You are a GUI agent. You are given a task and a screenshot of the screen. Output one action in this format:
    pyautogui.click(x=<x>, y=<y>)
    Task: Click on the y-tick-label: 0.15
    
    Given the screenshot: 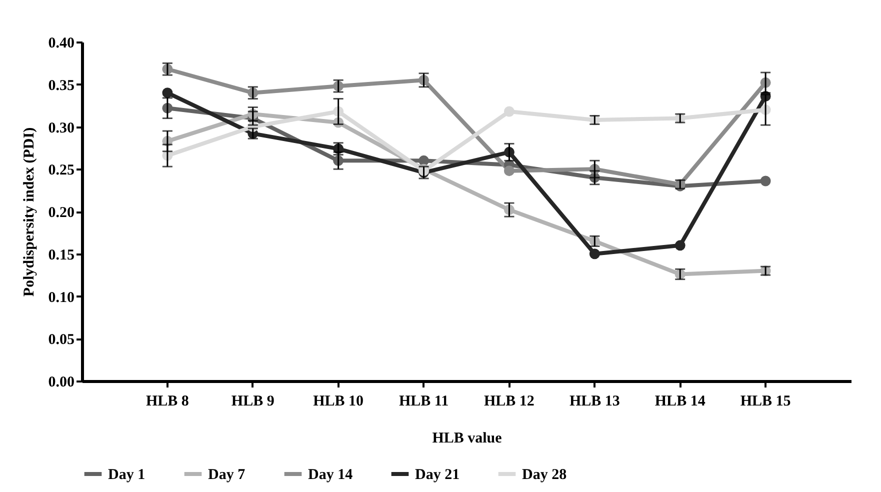 What is the action you would take?
    pyautogui.click(x=61, y=255)
    